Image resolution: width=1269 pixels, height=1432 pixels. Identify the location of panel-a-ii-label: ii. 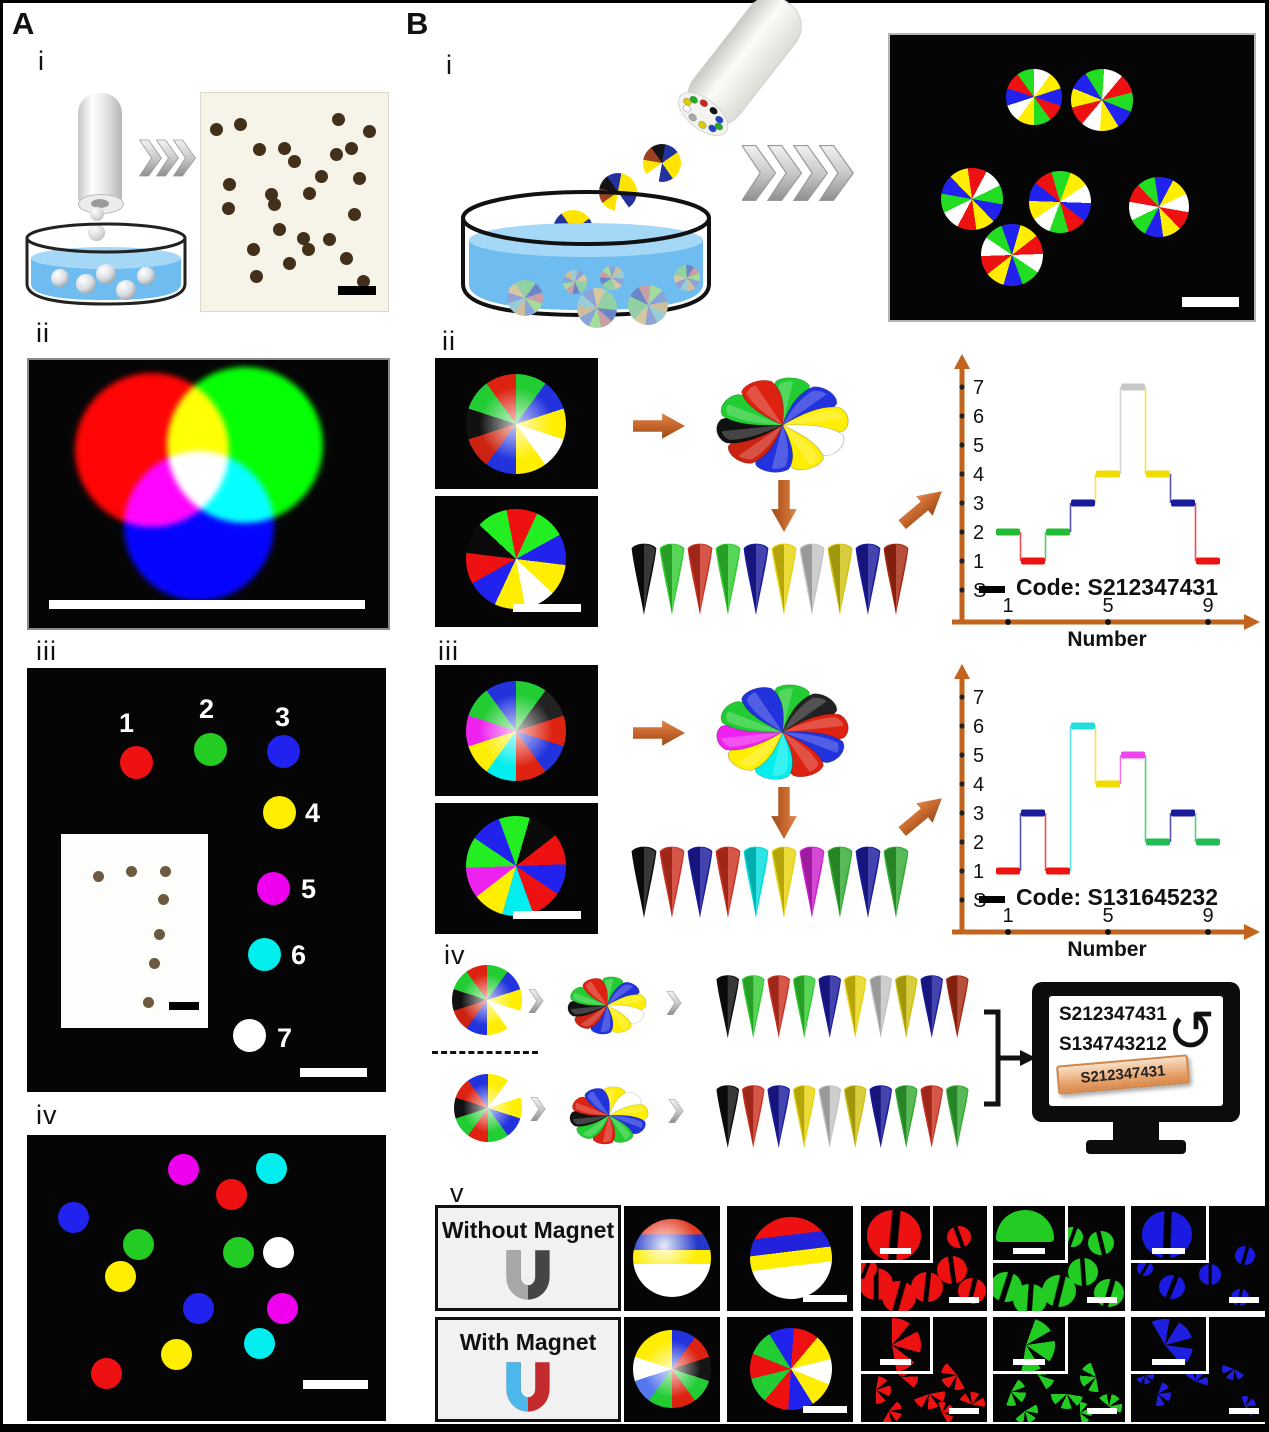
(43, 333).